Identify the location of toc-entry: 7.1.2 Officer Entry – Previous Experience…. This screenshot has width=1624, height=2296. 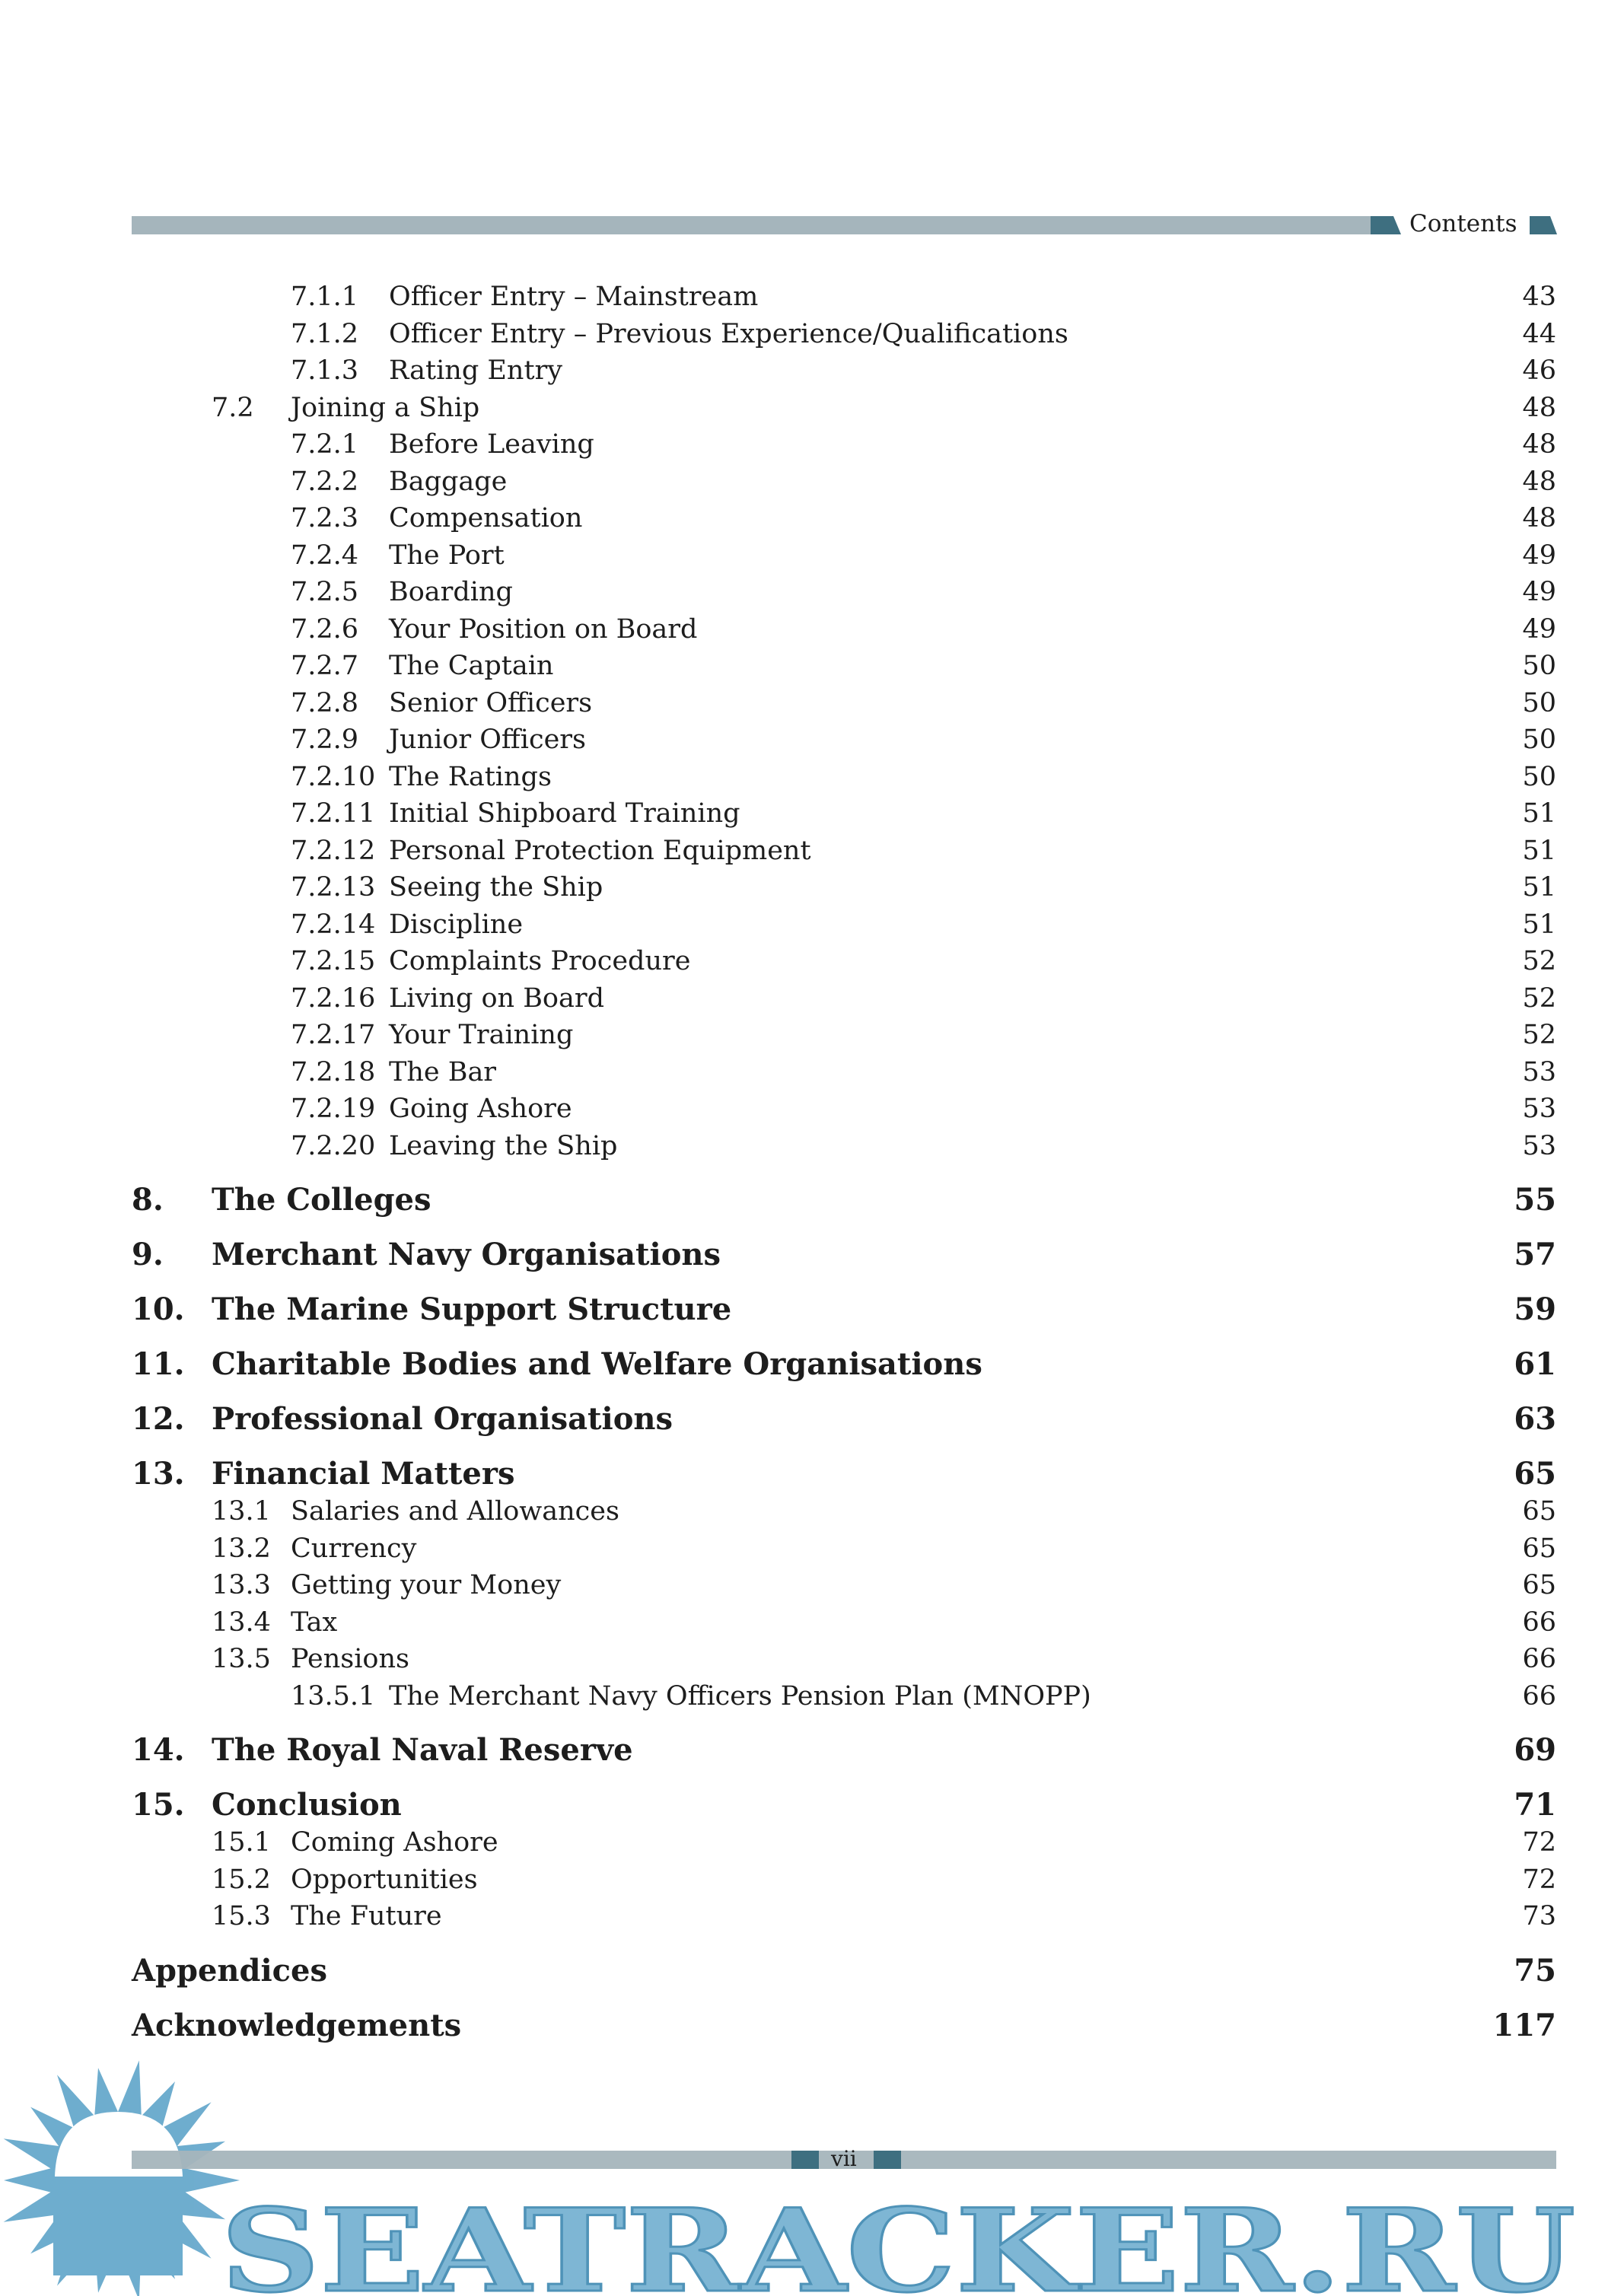
(844, 334).